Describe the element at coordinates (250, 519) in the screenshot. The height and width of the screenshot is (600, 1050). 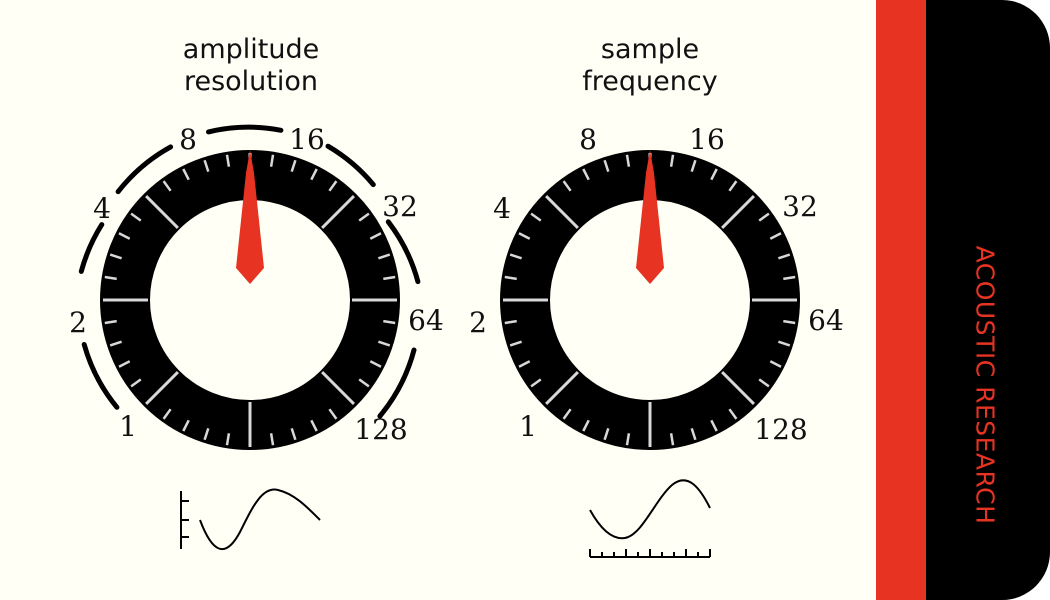
I see `amplitude-quantization-sine-icon` at that location.